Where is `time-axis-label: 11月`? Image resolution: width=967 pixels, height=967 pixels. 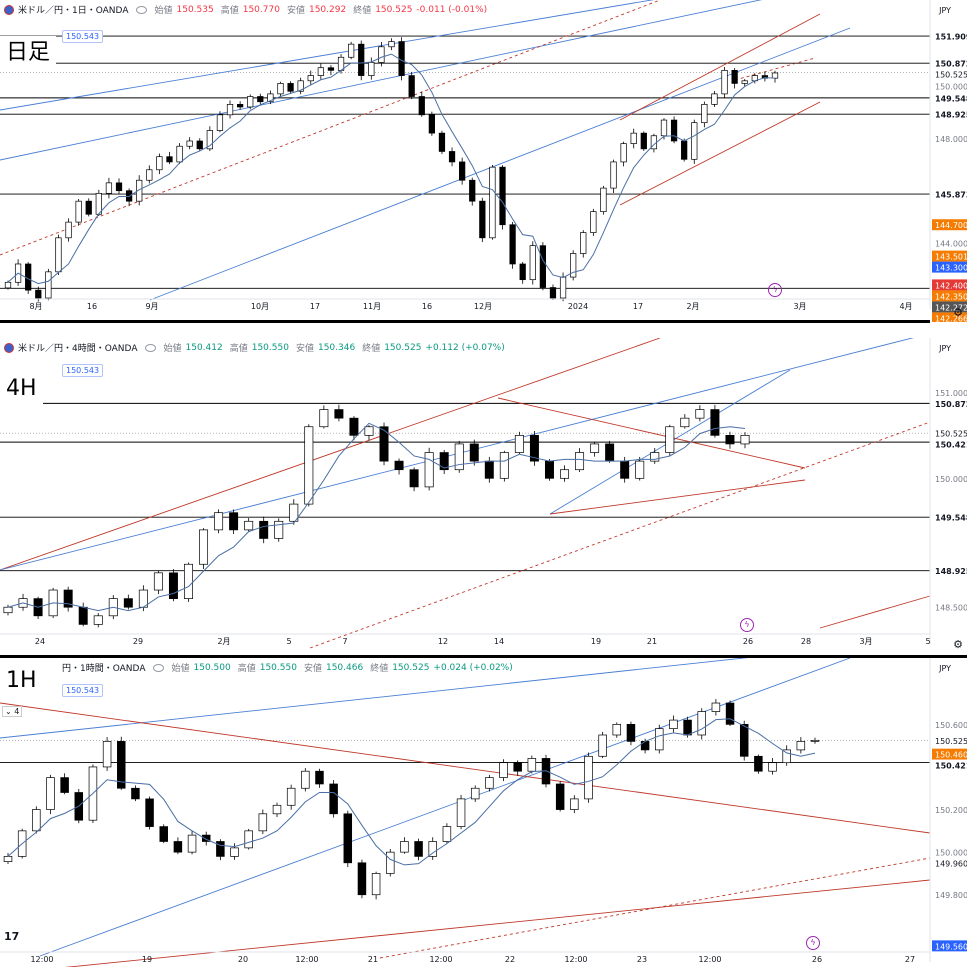
time-axis-label: 11月 is located at coordinates (372, 306).